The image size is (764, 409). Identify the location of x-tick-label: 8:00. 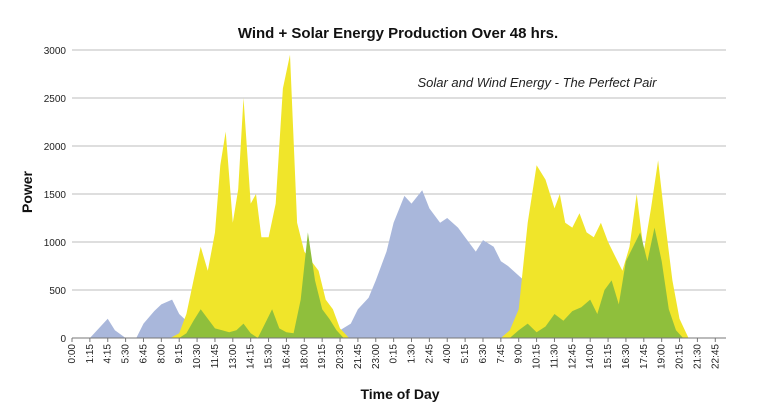
(161, 354).